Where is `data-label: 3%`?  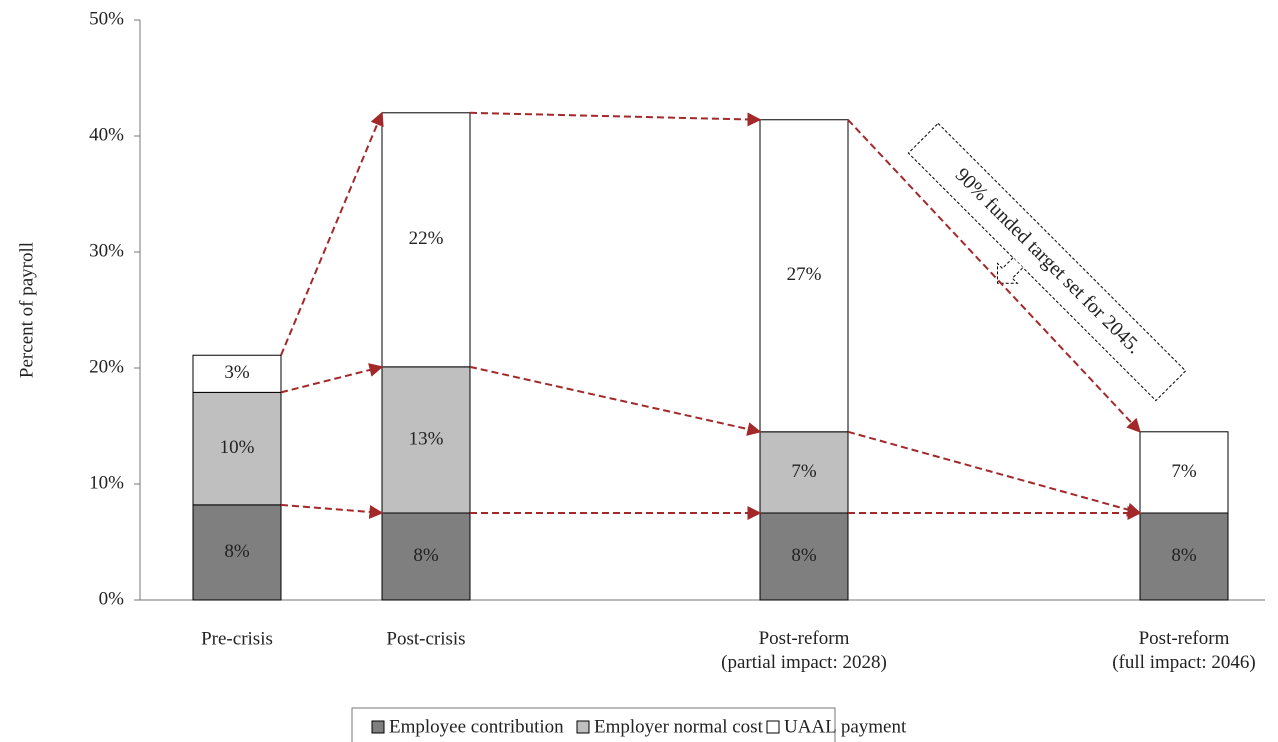
data-label: 3% is located at coordinates (237, 372).